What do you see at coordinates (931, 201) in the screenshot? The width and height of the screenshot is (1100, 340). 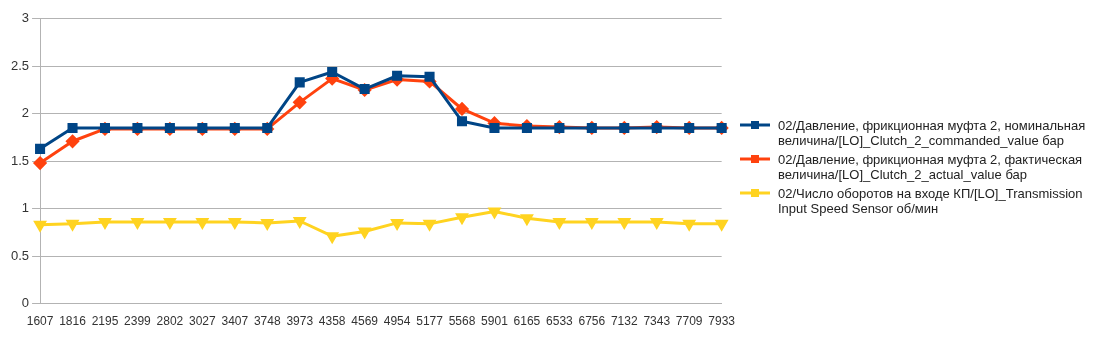 I see `legend-label: 02/Число оборотов на входе КП/[LO]_Transmission Input Speed Sensor об/мин` at bounding box center [931, 201].